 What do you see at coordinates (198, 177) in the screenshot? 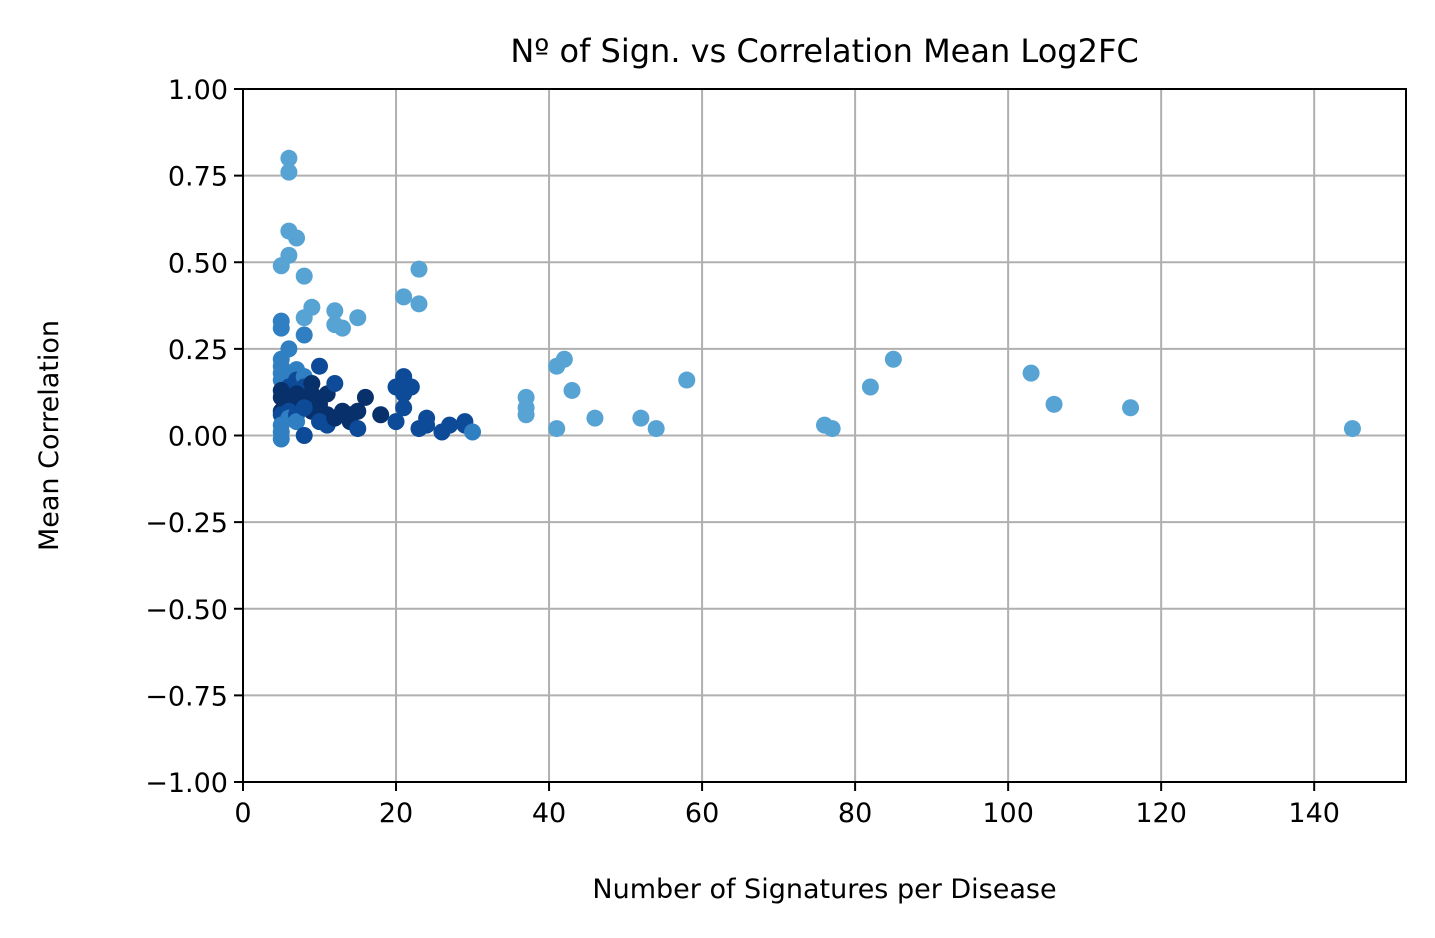
I see `y-tick-label-7: 0.75` at bounding box center [198, 177].